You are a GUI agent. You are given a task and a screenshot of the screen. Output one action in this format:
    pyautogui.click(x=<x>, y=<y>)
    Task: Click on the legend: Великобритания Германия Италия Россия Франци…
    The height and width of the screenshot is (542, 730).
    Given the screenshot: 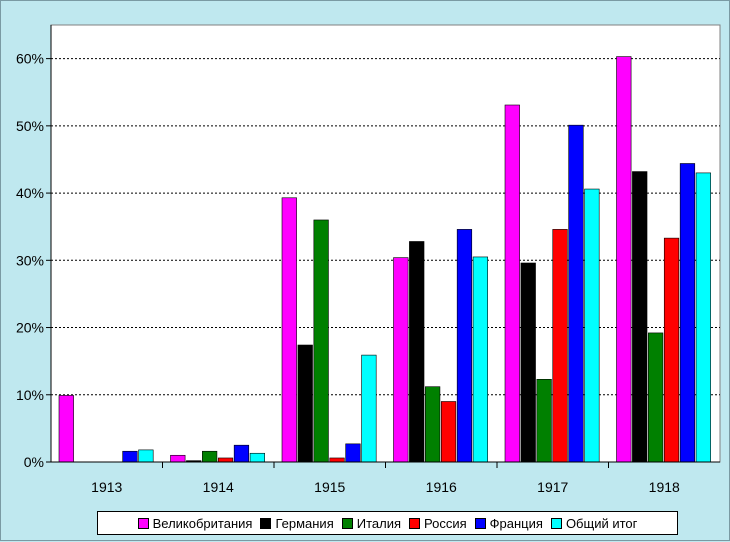 What is the action you would take?
    pyautogui.click(x=387, y=523)
    